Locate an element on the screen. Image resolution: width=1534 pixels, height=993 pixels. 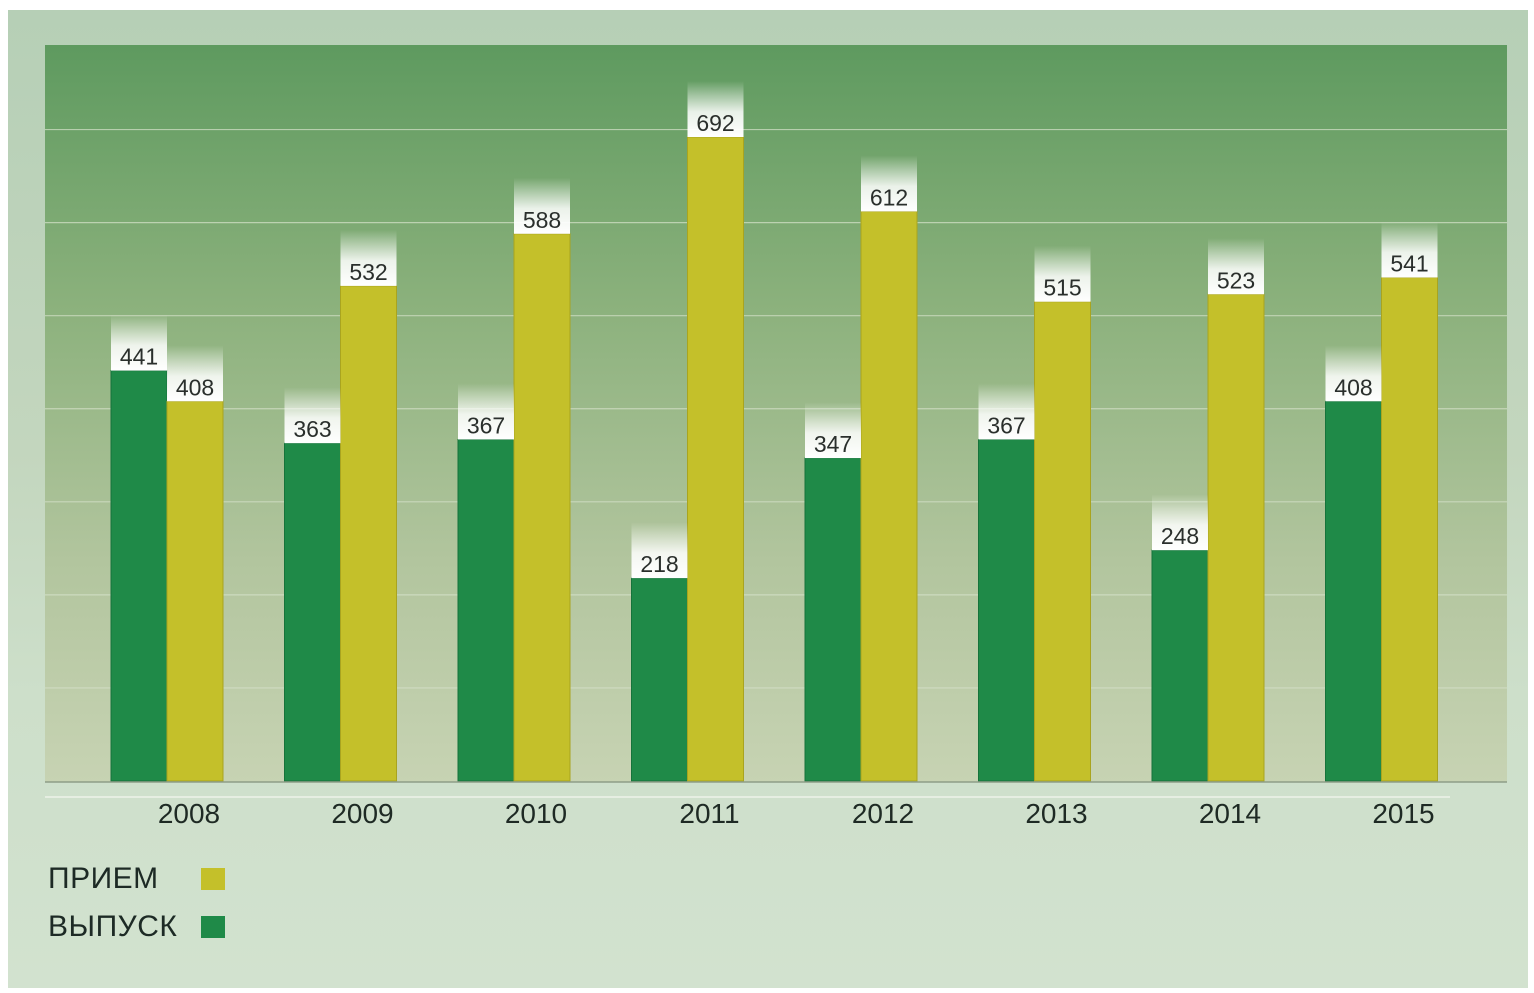
data-label-priem-2015: 541 is located at coordinates (1409, 264).